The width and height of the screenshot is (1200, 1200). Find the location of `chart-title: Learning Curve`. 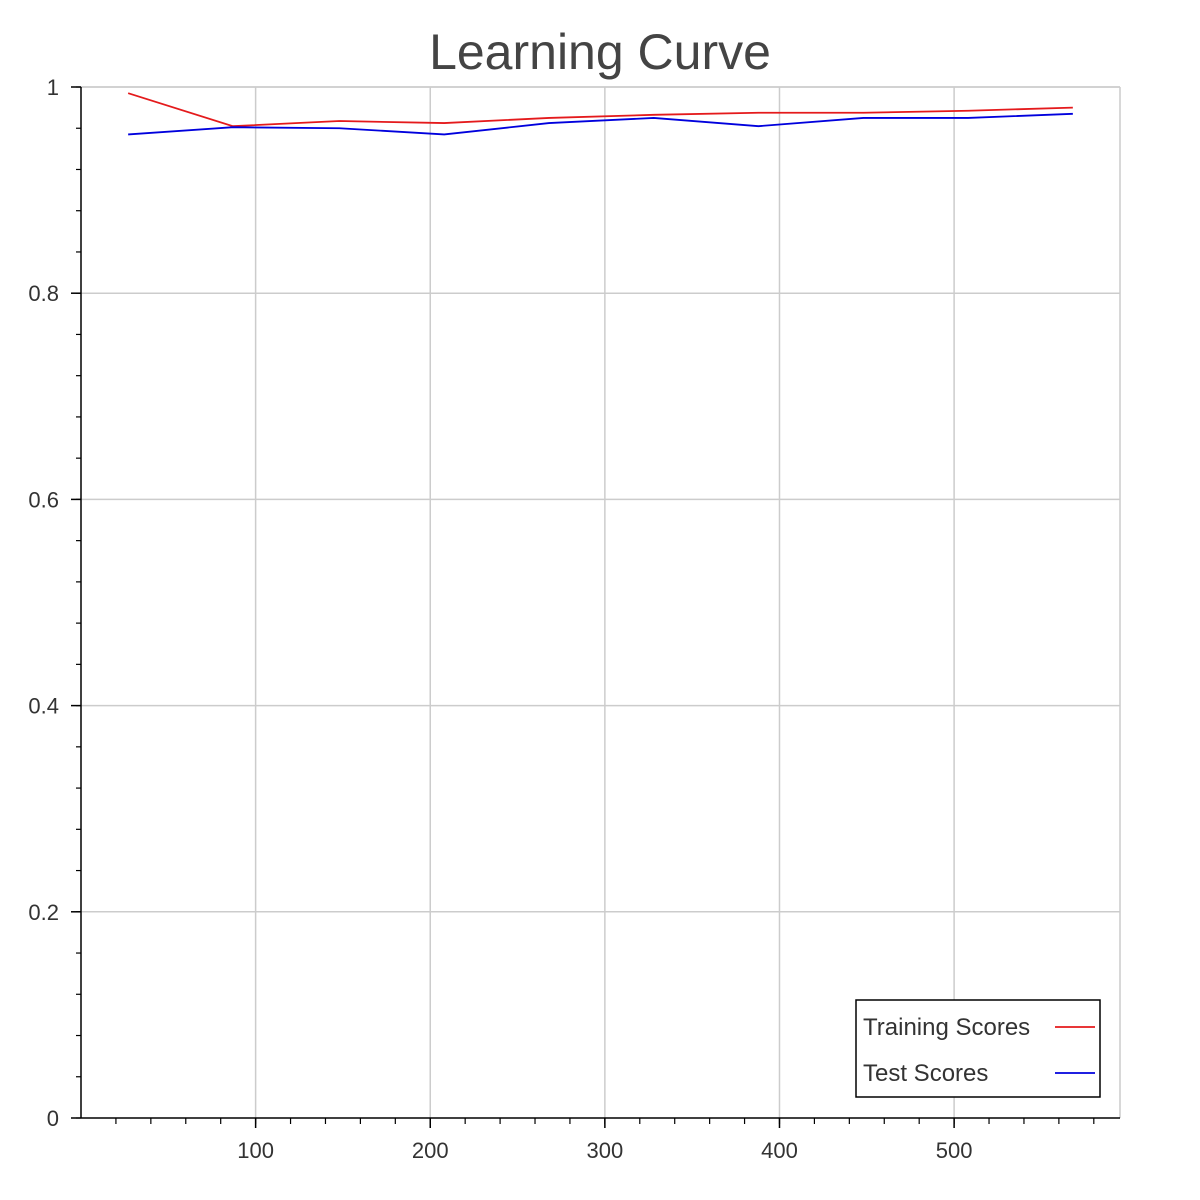

chart-title: Learning Curve is located at coordinates (600, 52).